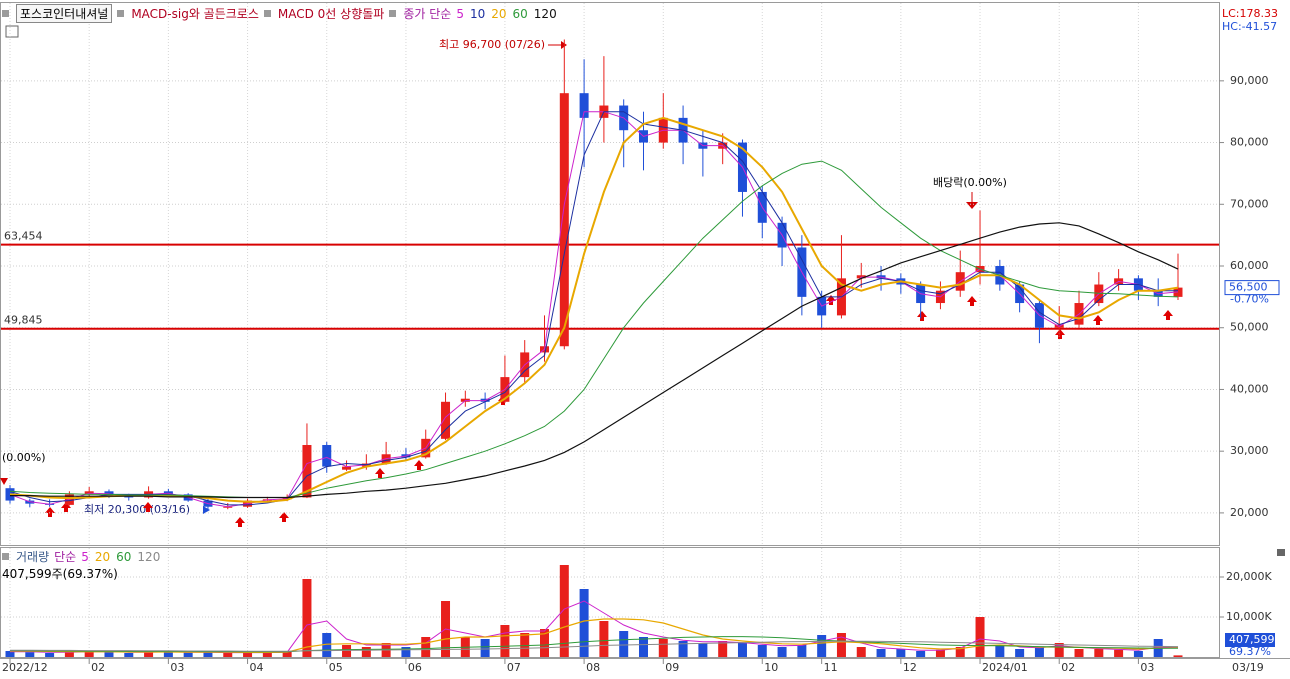 This screenshot has width=1290, height=679. What do you see at coordinates (520, 13) in the screenshot?
I see `legend-entry: 60` at bounding box center [520, 13].